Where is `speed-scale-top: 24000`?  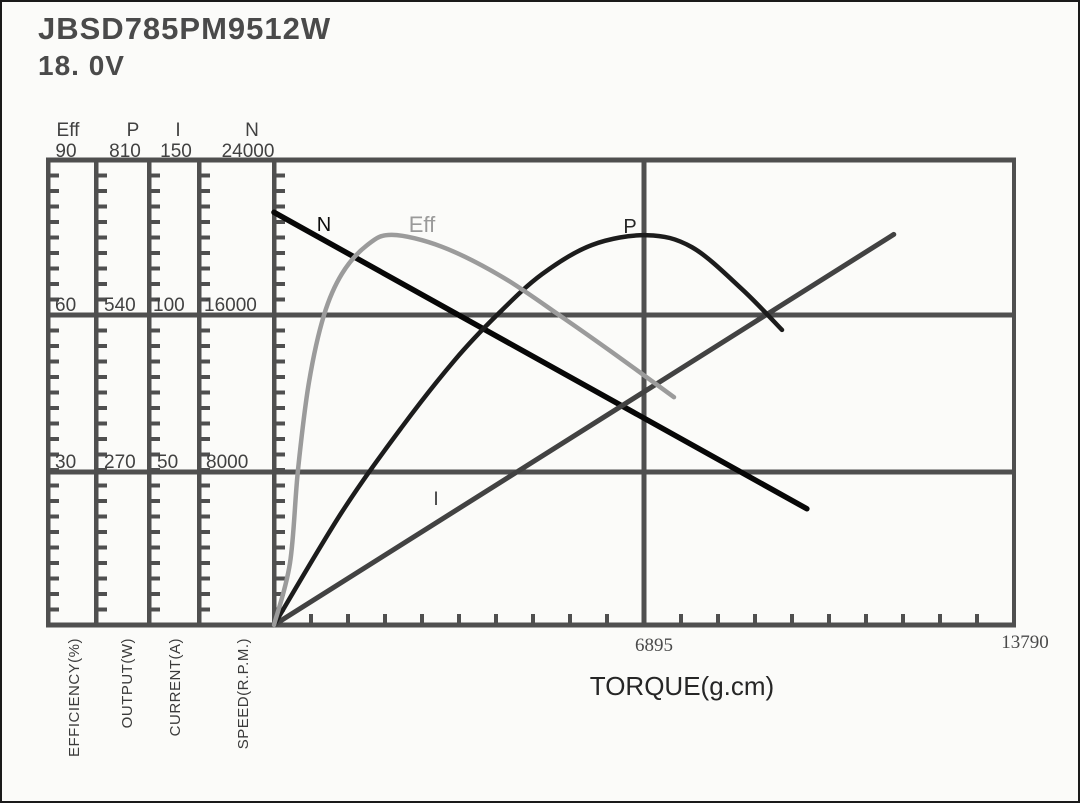 speed-scale-top: 24000 is located at coordinates (248, 151).